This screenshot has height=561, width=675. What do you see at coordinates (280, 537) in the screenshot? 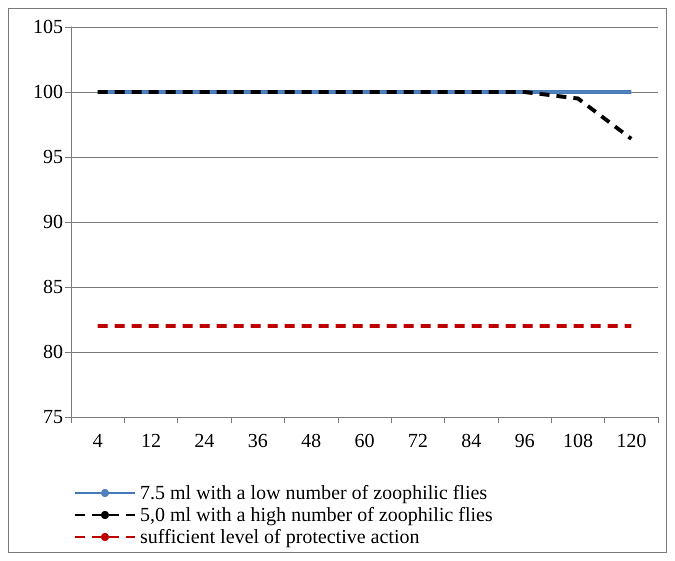
I see `legend-label: sufficient level of protective action` at bounding box center [280, 537].